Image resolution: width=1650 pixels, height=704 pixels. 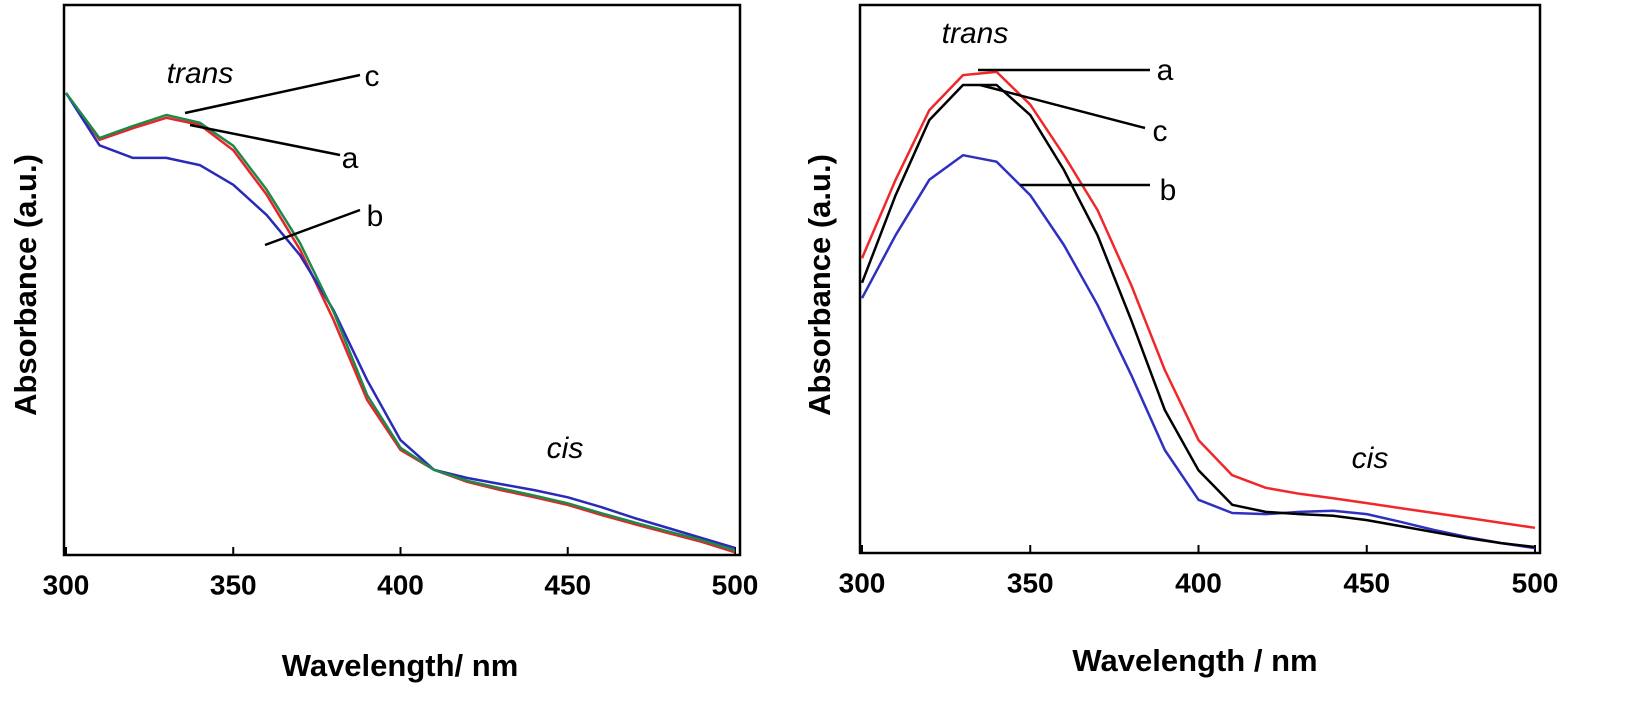 What do you see at coordinates (1194, 660) in the screenshot?
I see `x-axis-title: Wavelength / nm` at bounding box center [1194, 660].